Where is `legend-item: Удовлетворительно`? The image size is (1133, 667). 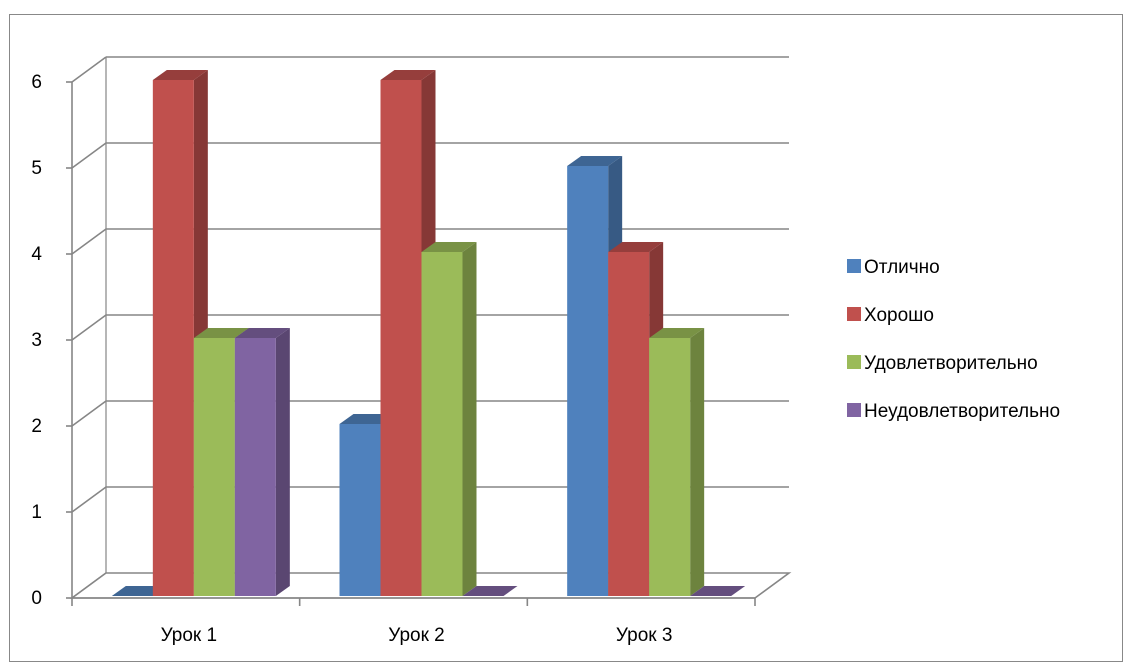 legend-item: Удовлетворительно is located at coordinates (942, 363).